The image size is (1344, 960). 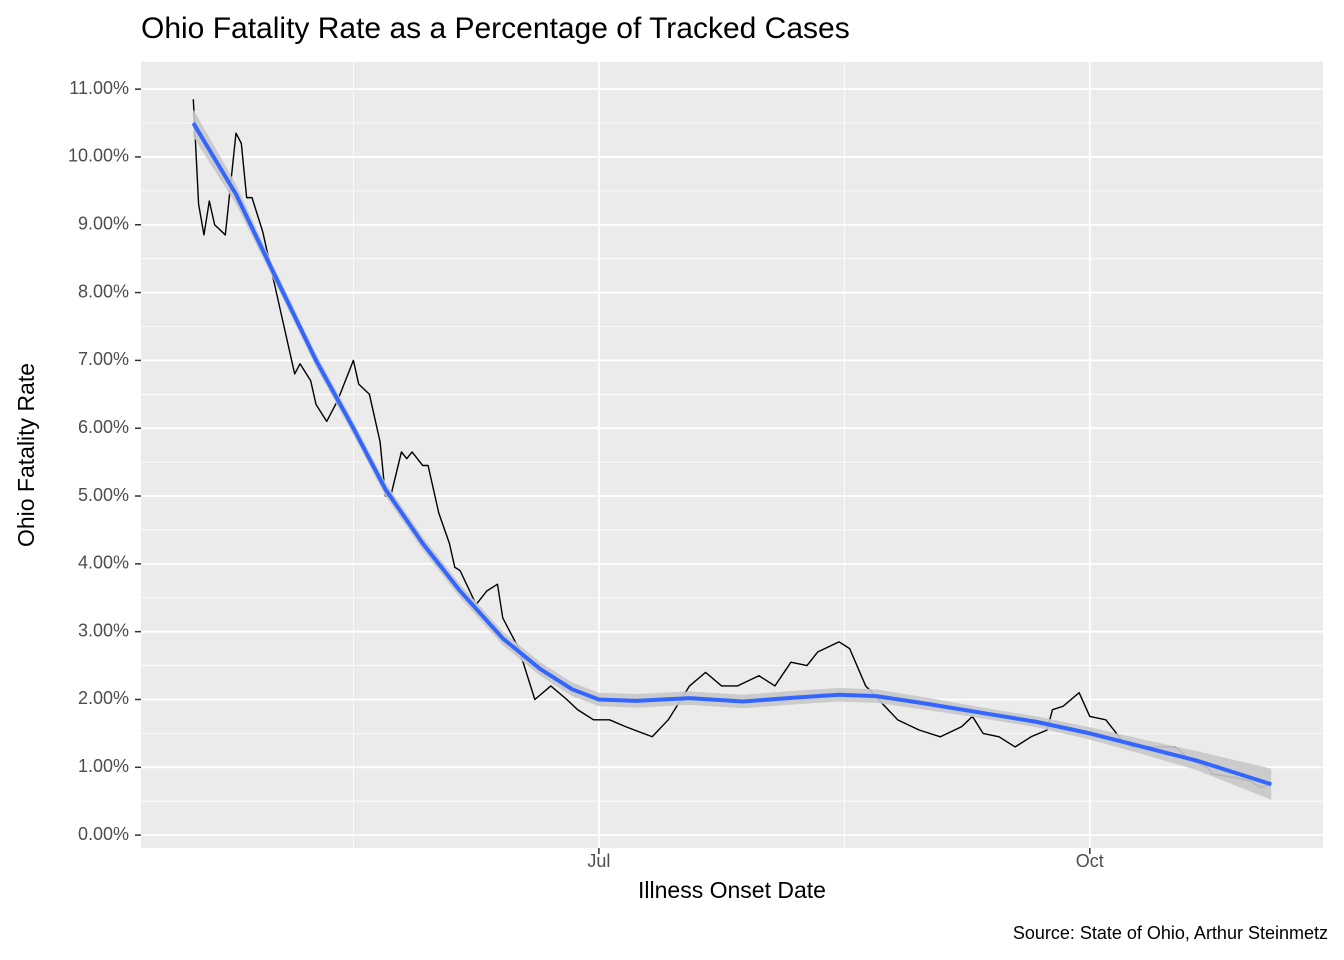 I want to click on y-tick-label: 8.00%, so click(x=103, y=291).